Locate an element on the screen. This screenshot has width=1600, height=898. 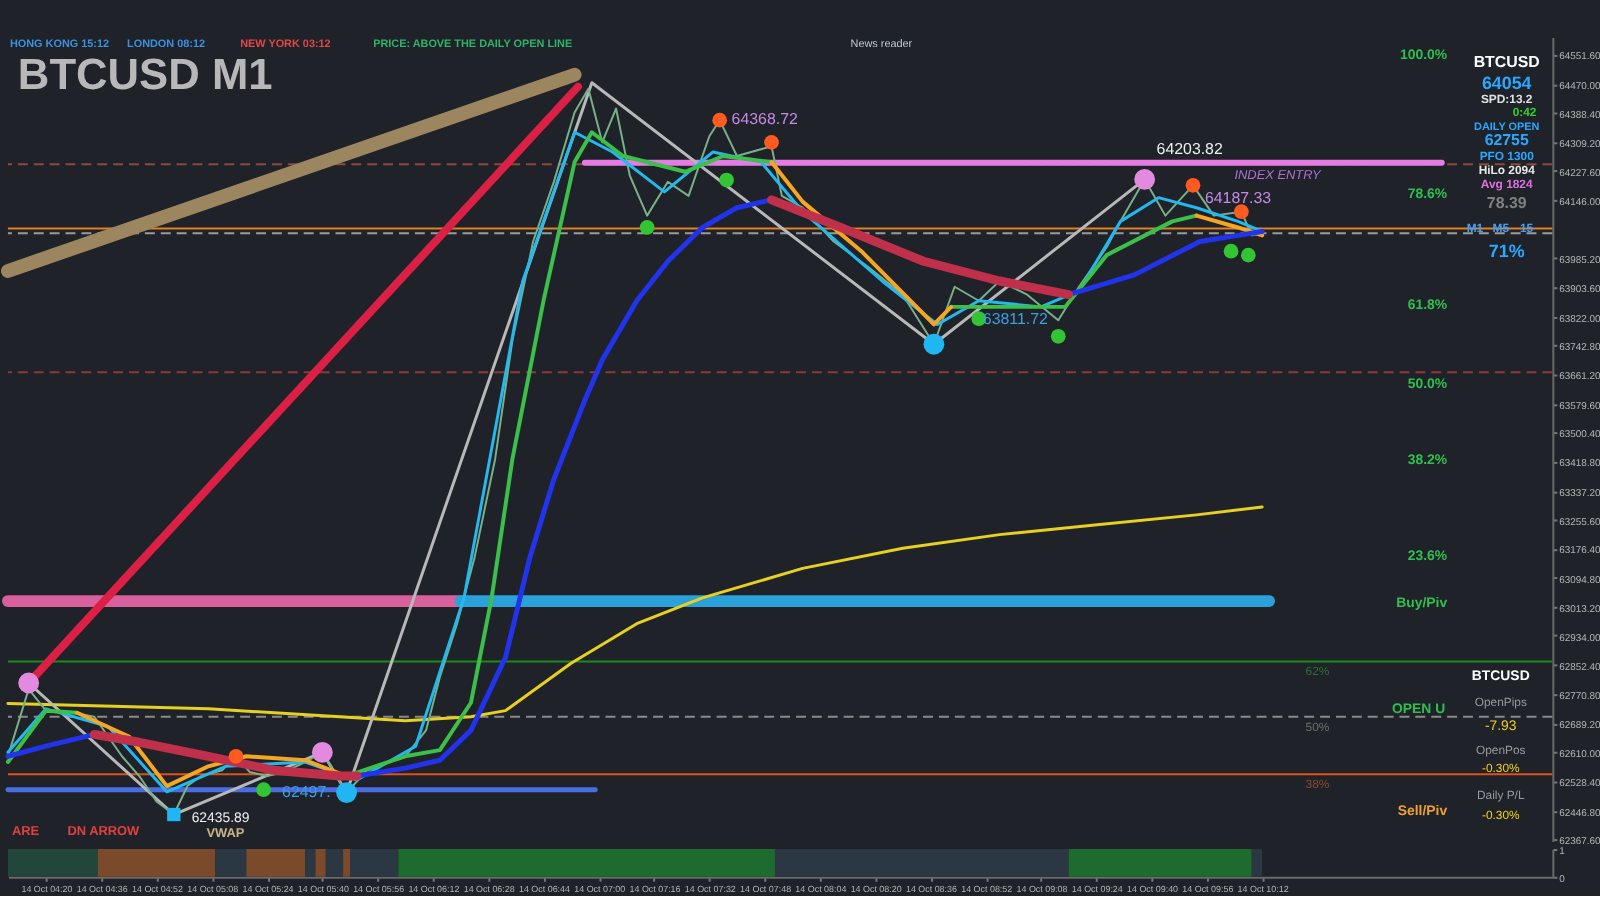
annotation: 64054 is located at coordinates (1506, 82).